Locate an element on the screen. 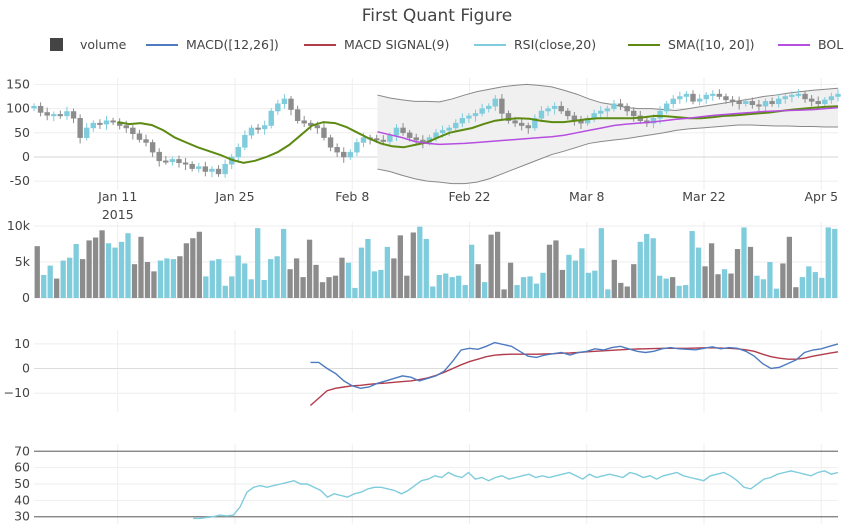 The height and width of the screenshot is (528, 852). rsi-lines is located at coordinates (516, 495).